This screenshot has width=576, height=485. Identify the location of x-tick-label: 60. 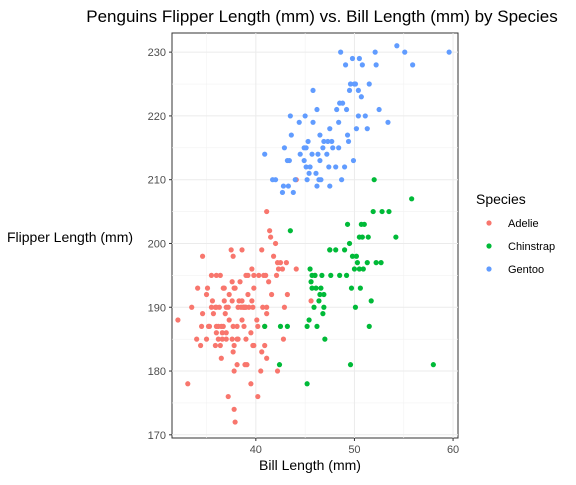
(453, 450).